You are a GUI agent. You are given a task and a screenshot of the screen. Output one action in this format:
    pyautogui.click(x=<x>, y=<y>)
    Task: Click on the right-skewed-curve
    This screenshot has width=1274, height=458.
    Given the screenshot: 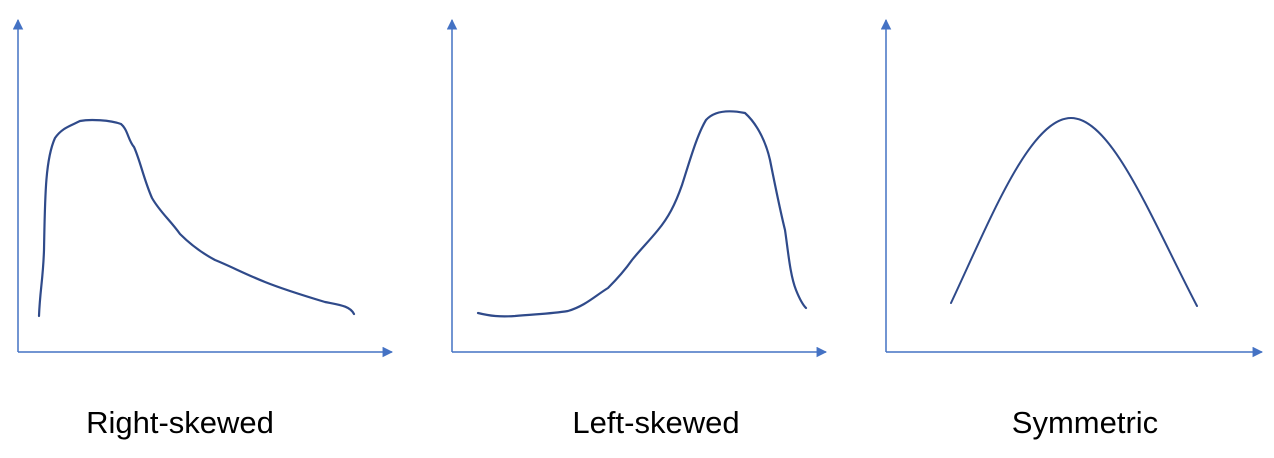 What is the action you would take?
    pyautogui.click(x=196, y=218)
    